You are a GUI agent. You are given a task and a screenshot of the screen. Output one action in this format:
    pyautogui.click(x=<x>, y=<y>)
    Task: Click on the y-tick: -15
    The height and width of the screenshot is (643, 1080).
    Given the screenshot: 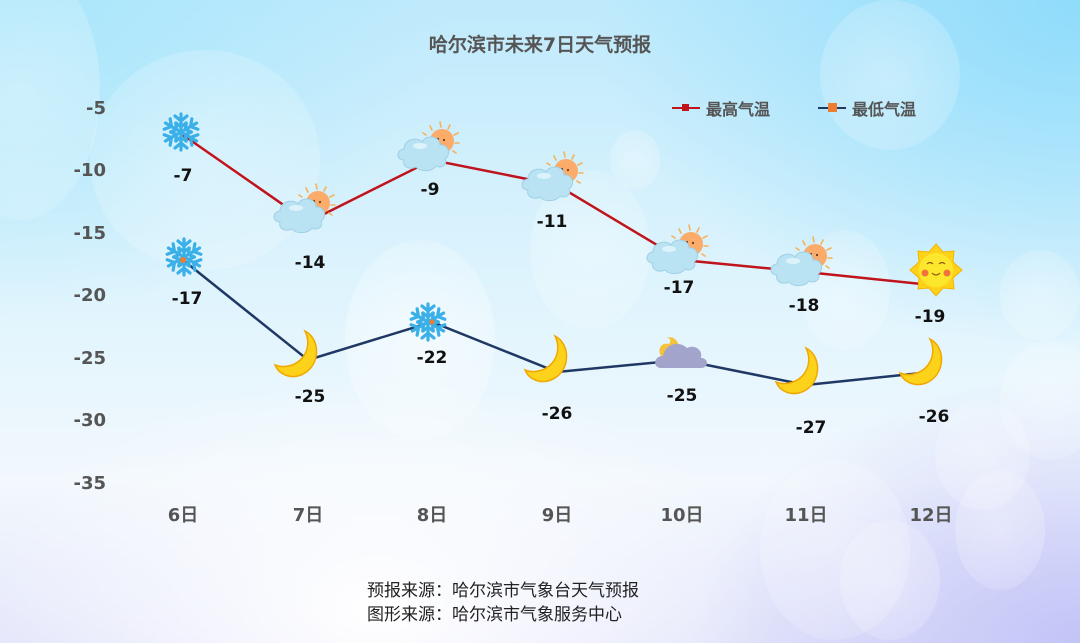 What is the action you would take?
    pyautogui.click(x=89, y=233)
    